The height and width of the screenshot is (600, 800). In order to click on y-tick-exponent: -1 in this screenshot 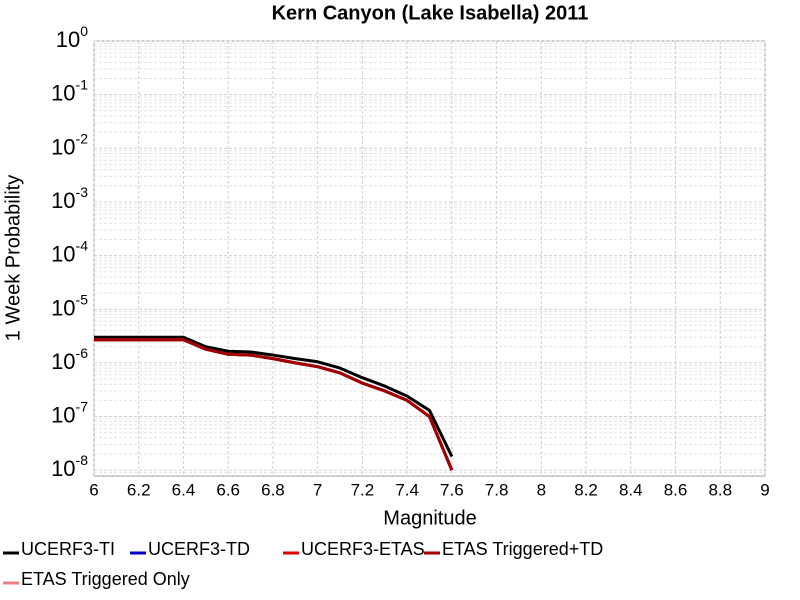, I will do `click(82, 84)`.